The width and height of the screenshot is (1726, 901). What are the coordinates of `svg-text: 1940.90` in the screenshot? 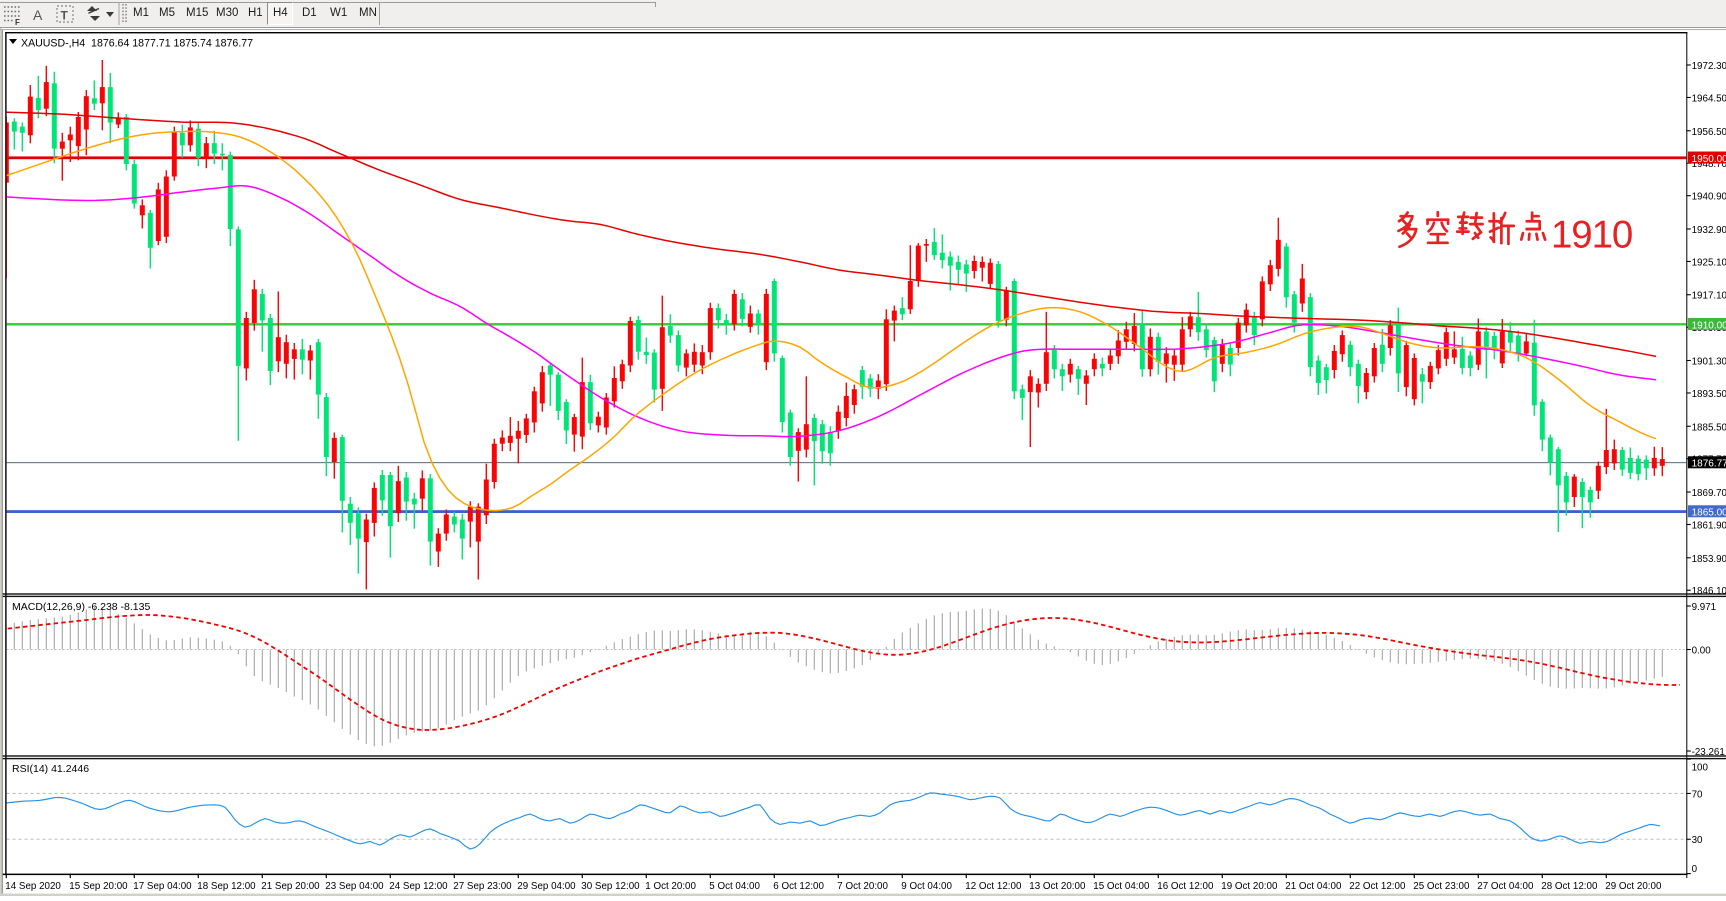 It's located at (1709, 197).